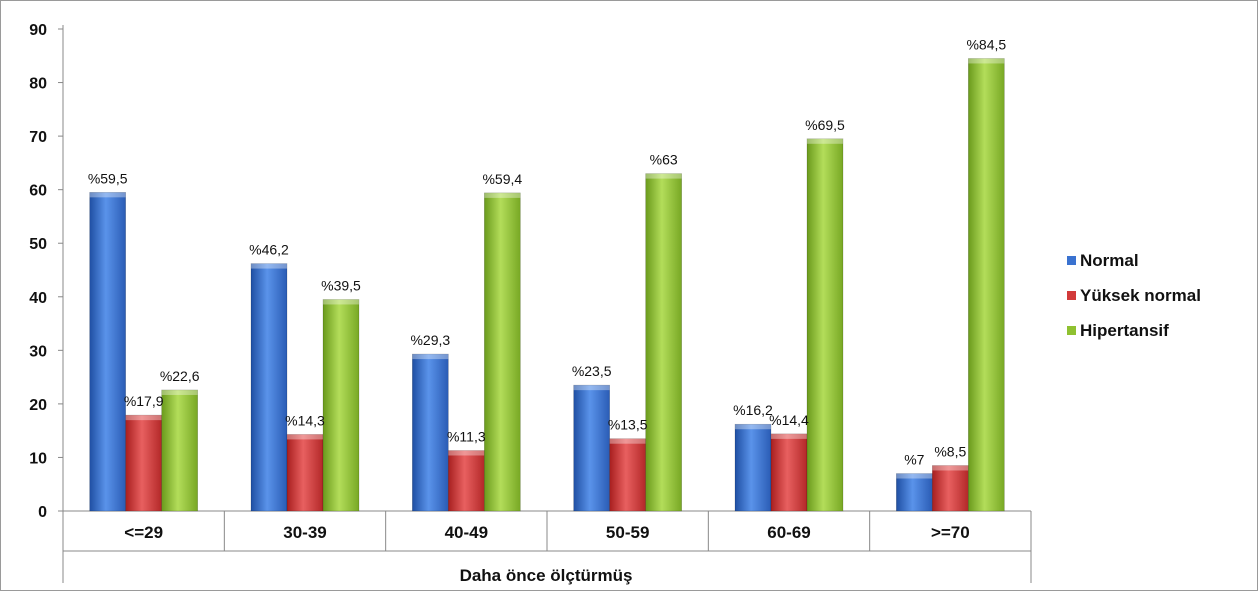 The width and height of the screenshot is (1260, 597). What do you see at coordinates (592, 371) in the screenshot?
I see `data-label: %23,5` at bounding box center [592, 371].